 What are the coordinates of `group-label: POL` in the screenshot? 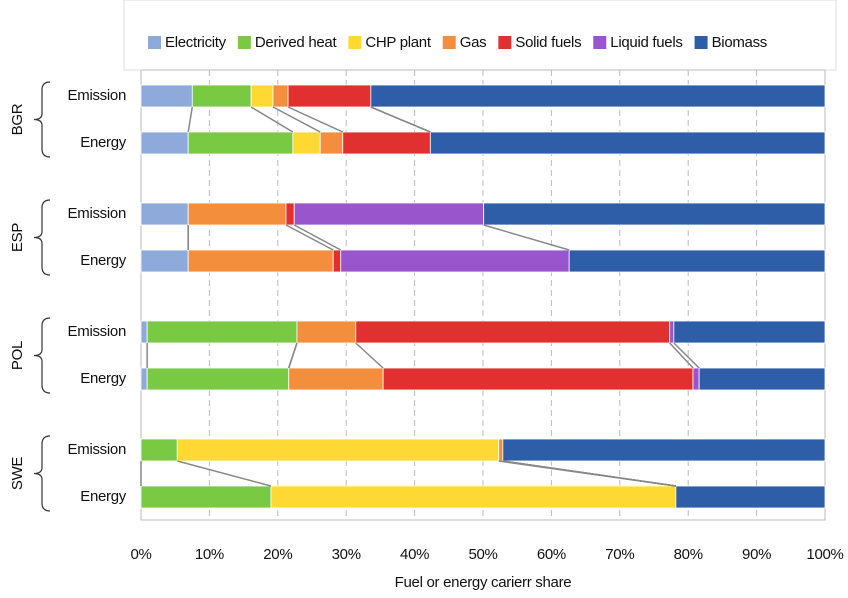 It's located at (17, 355).